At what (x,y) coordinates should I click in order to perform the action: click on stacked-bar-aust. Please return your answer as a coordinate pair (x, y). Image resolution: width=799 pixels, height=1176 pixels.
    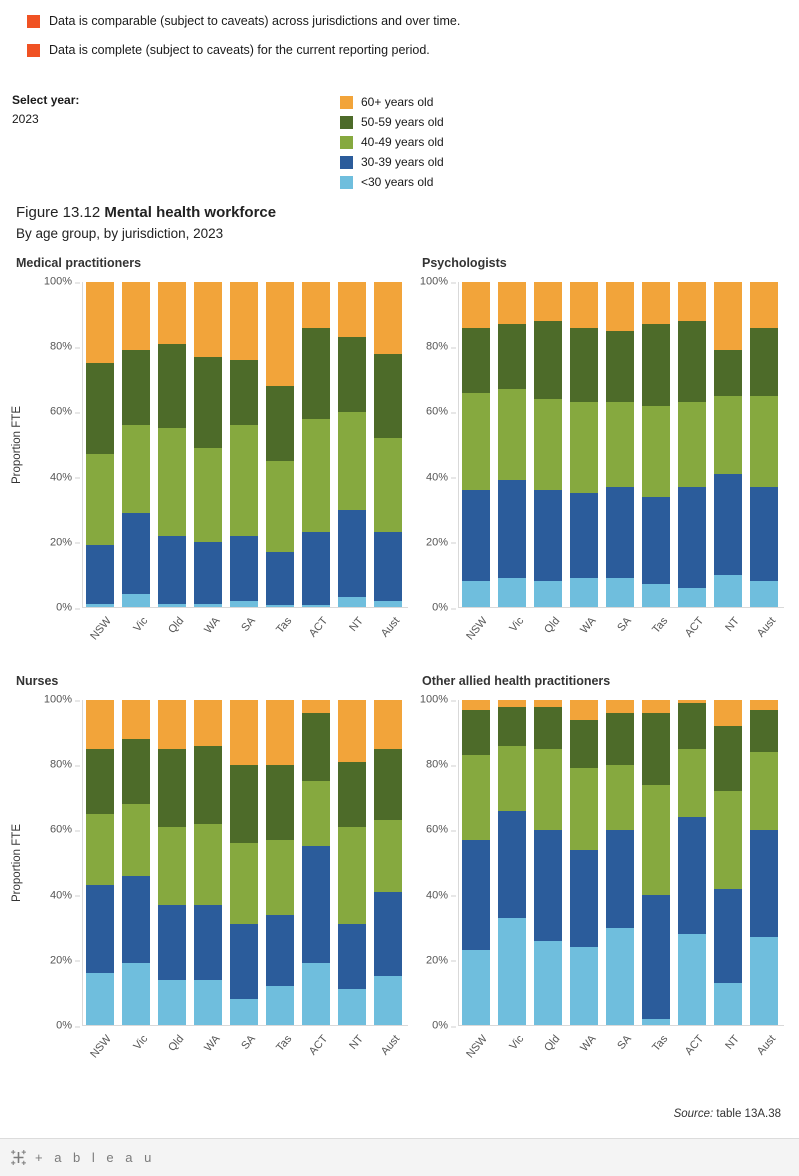
    Looking at the image, I should click on (388, 862).